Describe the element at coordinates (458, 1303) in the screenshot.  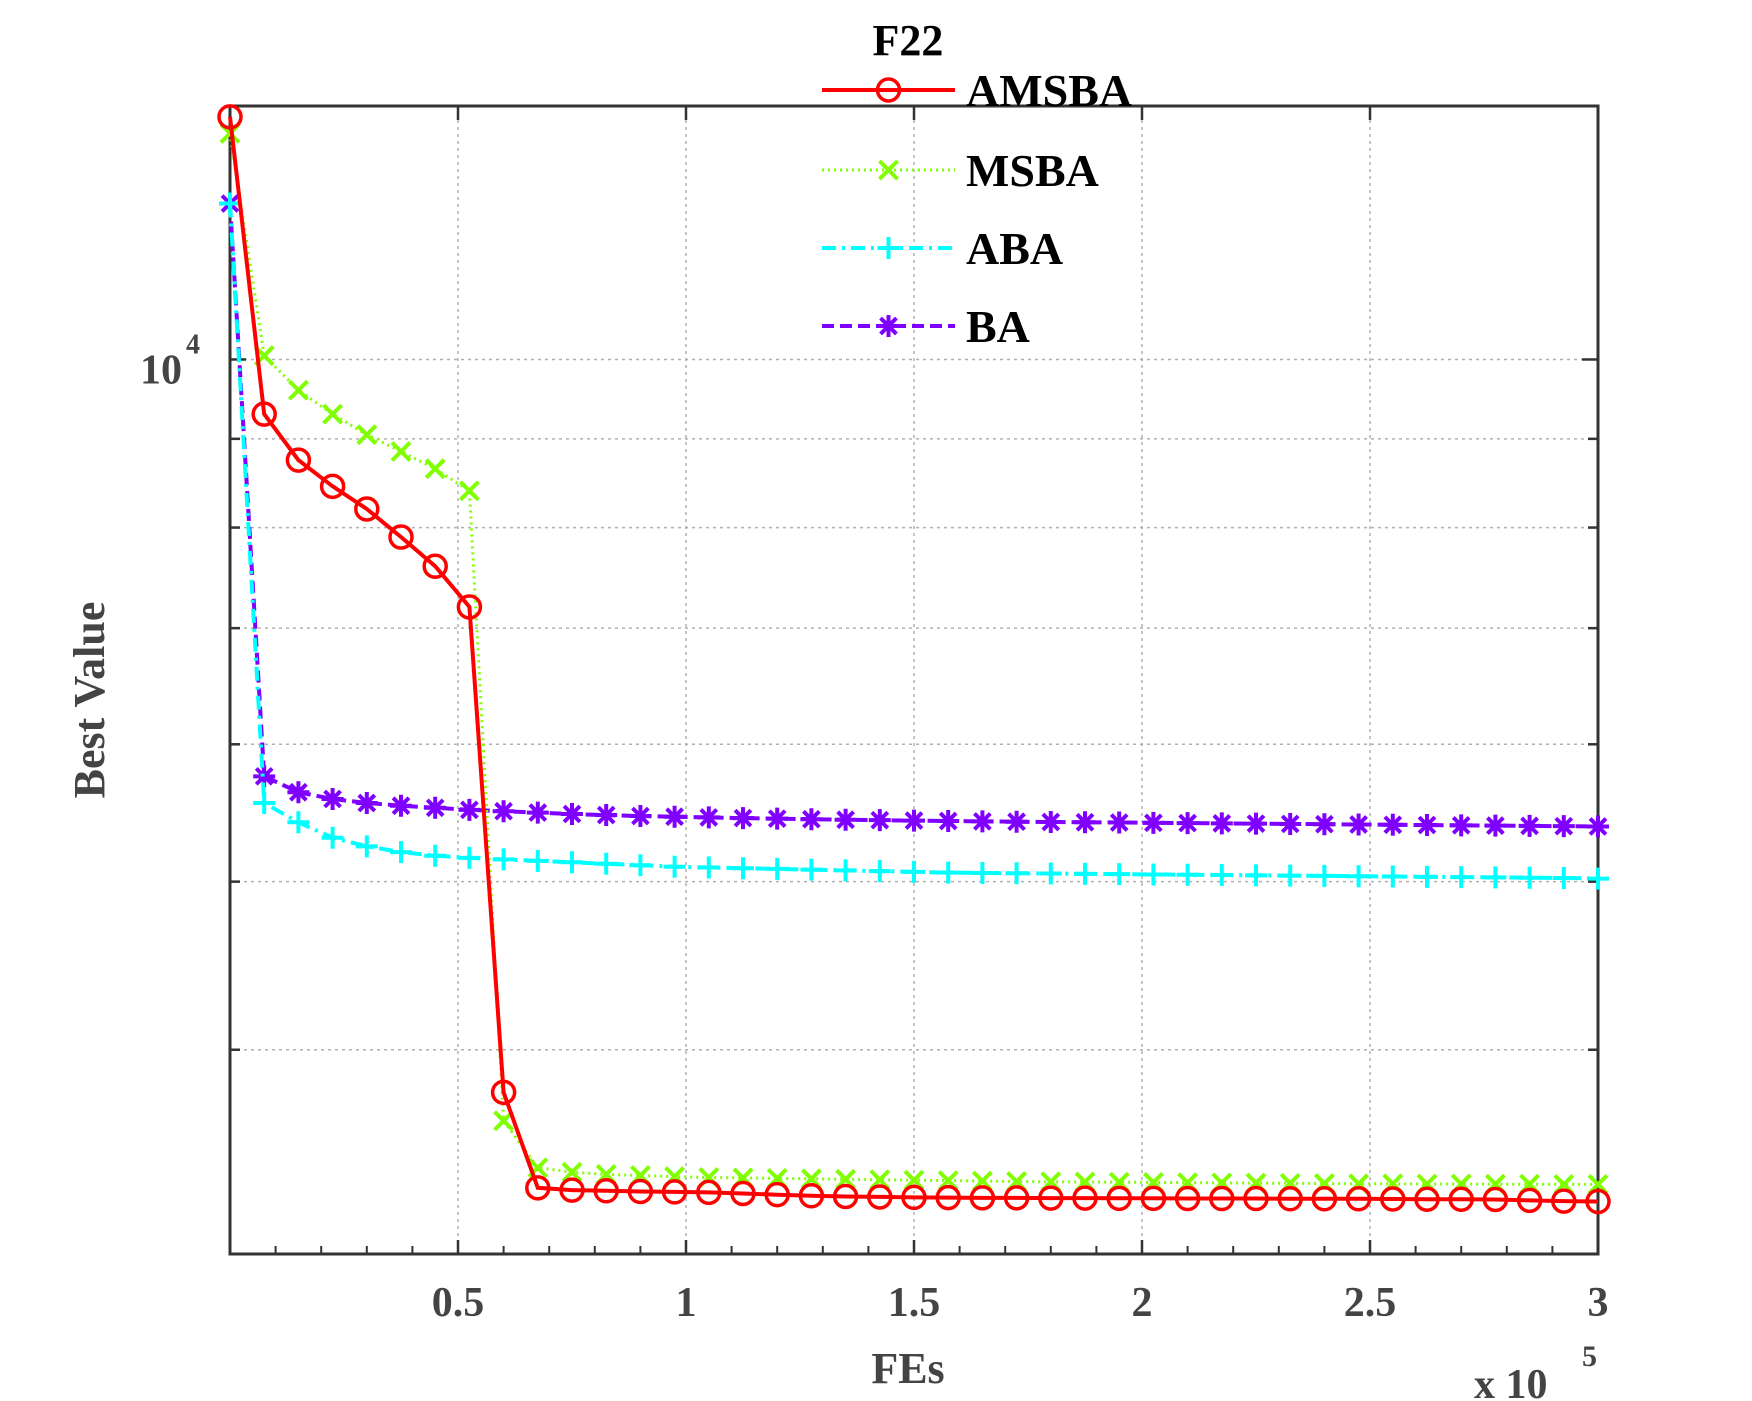
I see `x-tick-label: 0.5` at that location.